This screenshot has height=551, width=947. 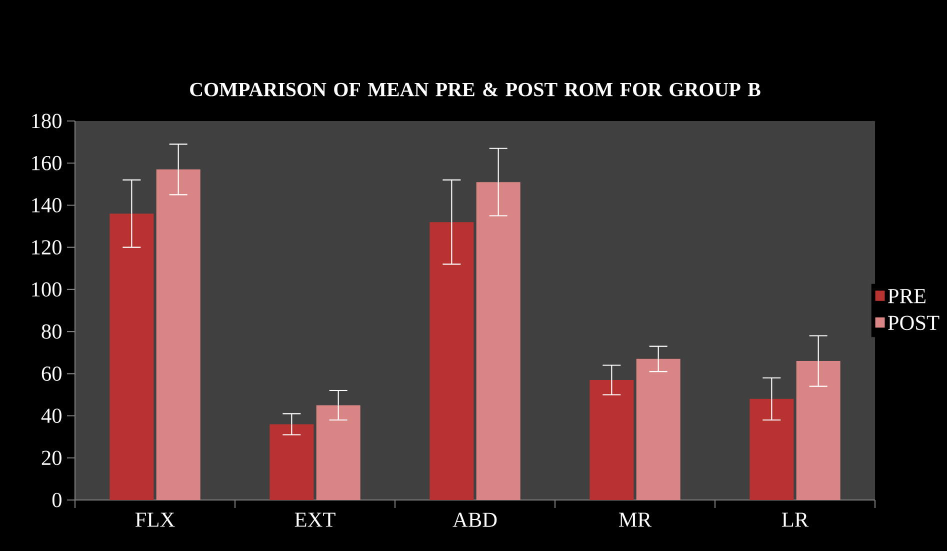 I want to click on x-tick-label: LR, so click(x=795, y=519).